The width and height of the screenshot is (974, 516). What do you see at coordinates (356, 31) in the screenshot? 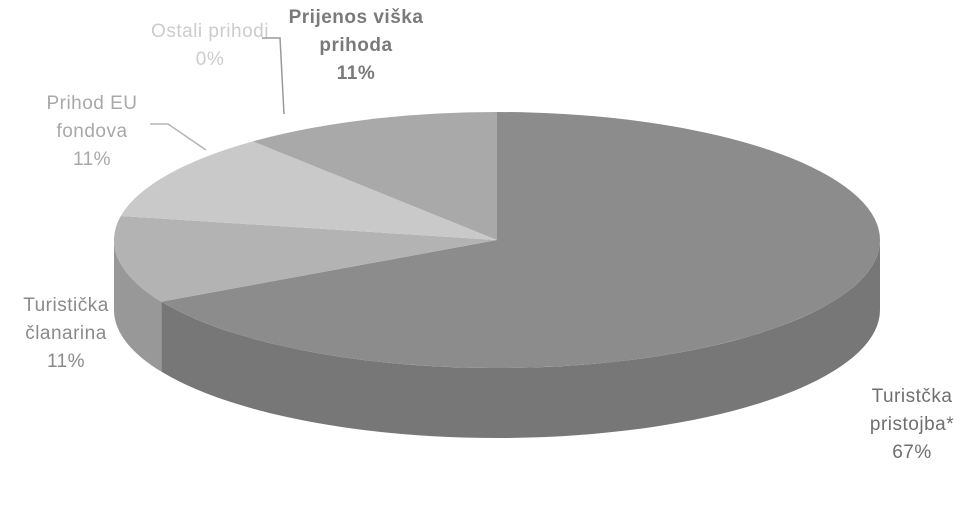
I see `category-label: Prijenos viška prihoda` at bounding box center [356, 31].